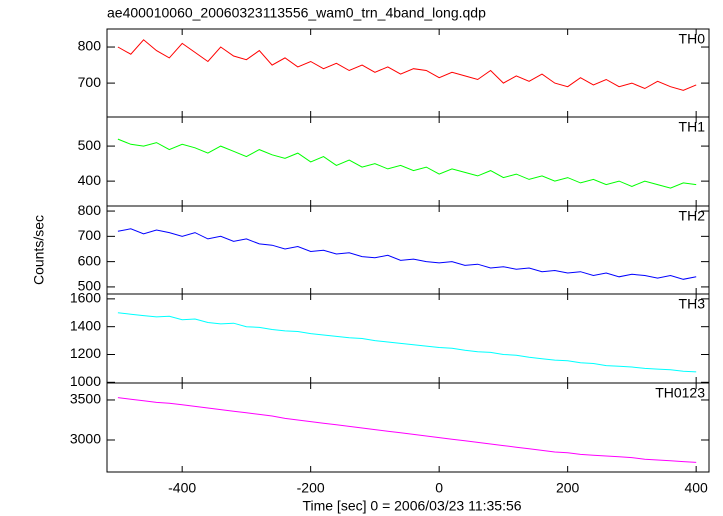  Describe the element at coordinates (85, 381) in the screenshot. I see `y-tick-label: 1000` at that location.